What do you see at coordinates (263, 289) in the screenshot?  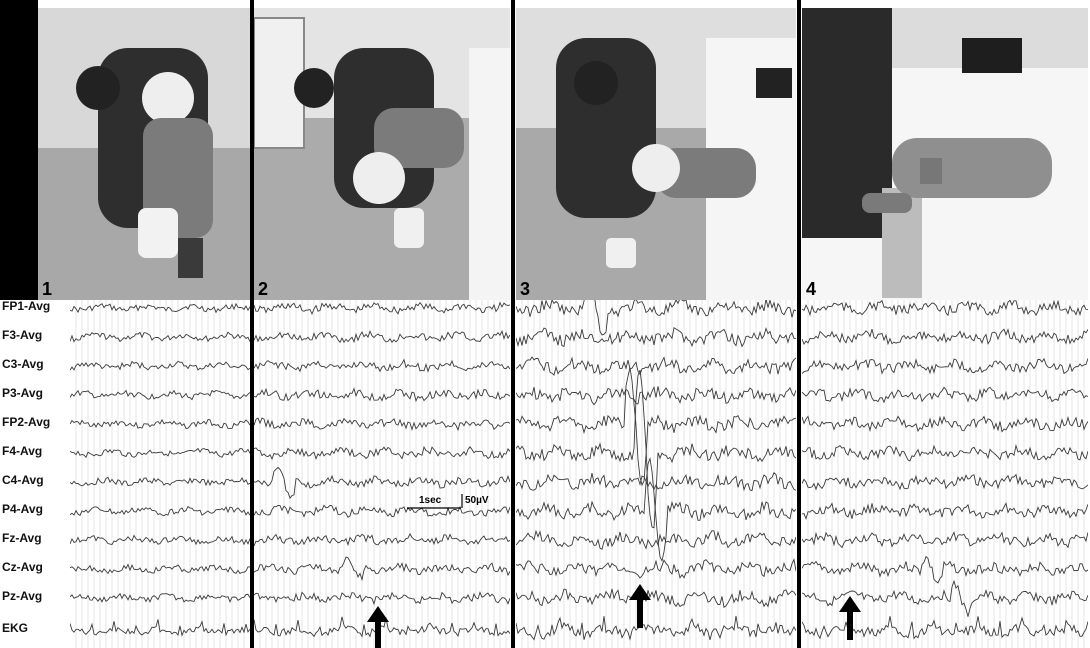 I see `panel-number-2: 2` at bounding box center [263, 289].